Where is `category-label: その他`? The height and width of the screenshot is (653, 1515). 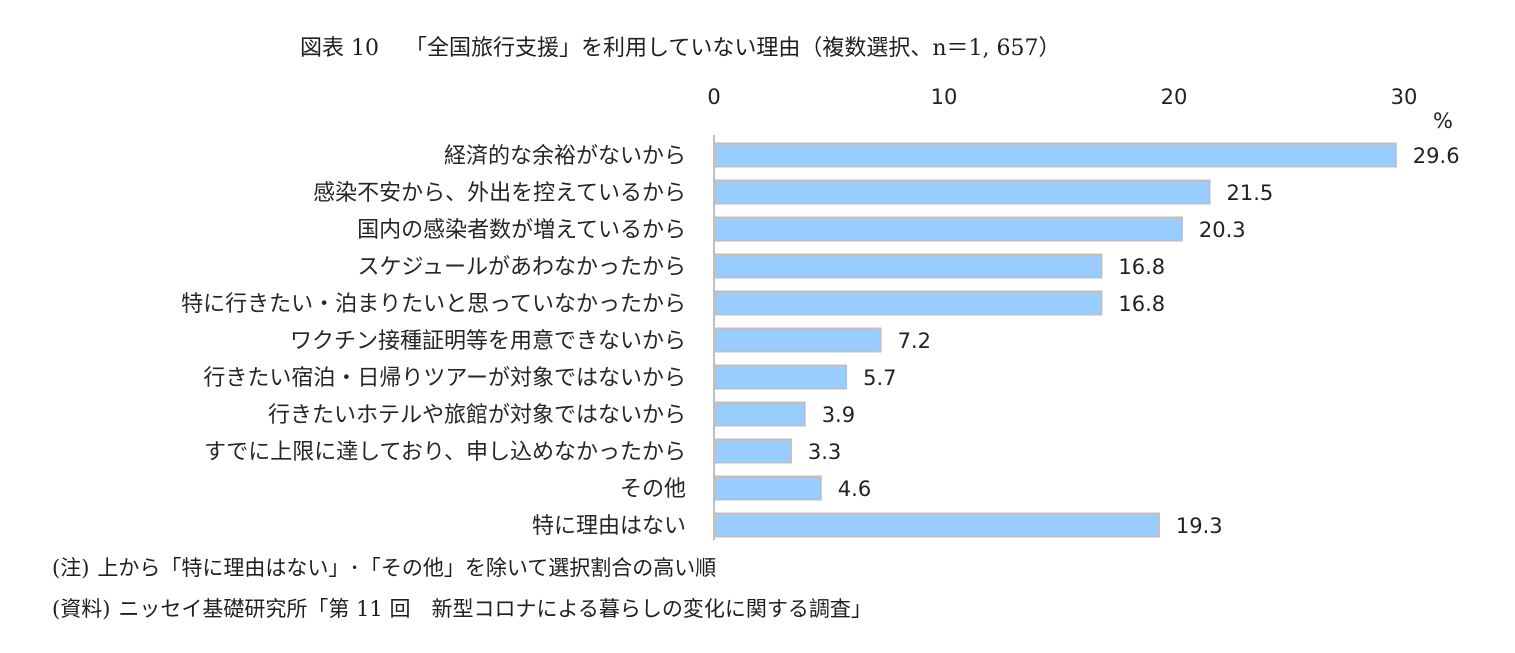 category-label: その他 is located at coordinates (653, 489).